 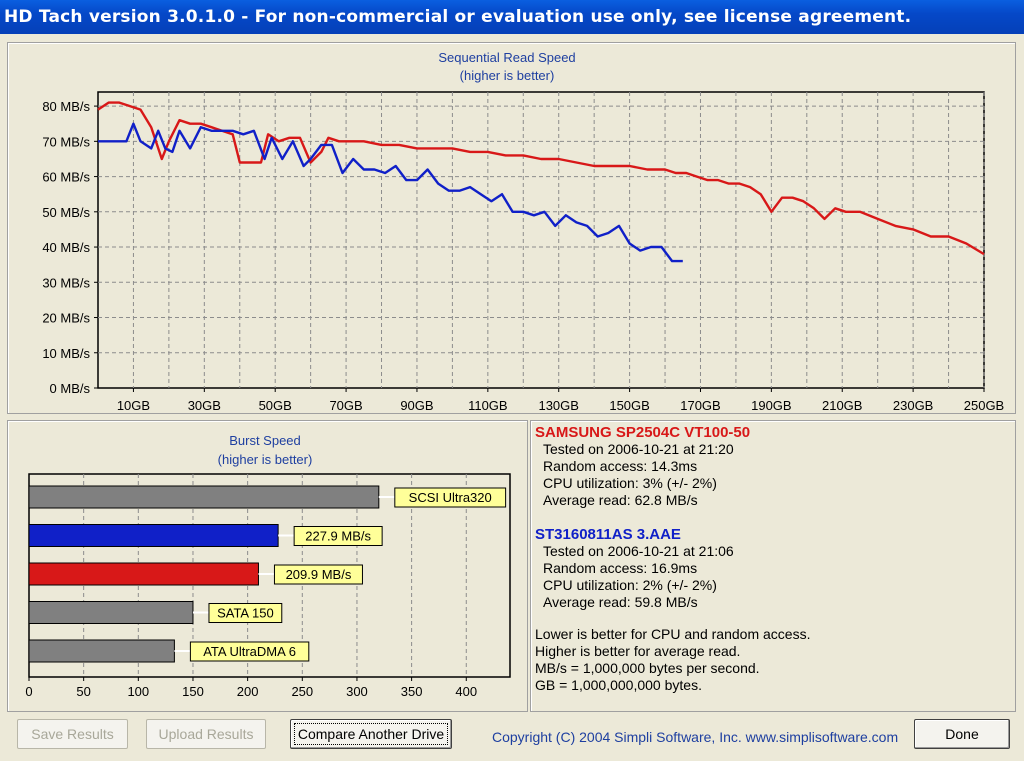 I want to click on burst-x-tick-label: 300, so click(x=357, y=691).